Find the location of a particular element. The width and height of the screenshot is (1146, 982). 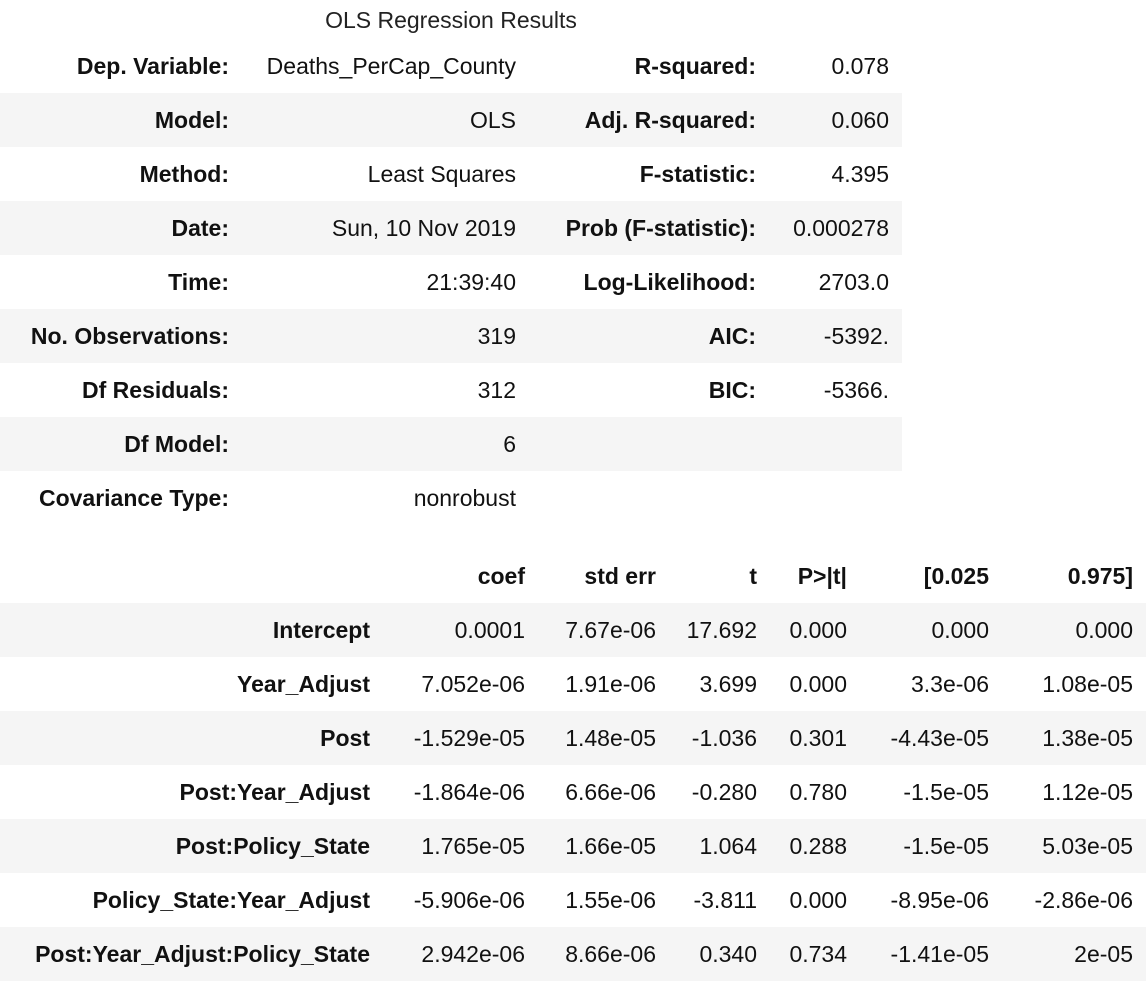

summary-row: Covariance Type: nonrobust is located at coordinates (451, 498).